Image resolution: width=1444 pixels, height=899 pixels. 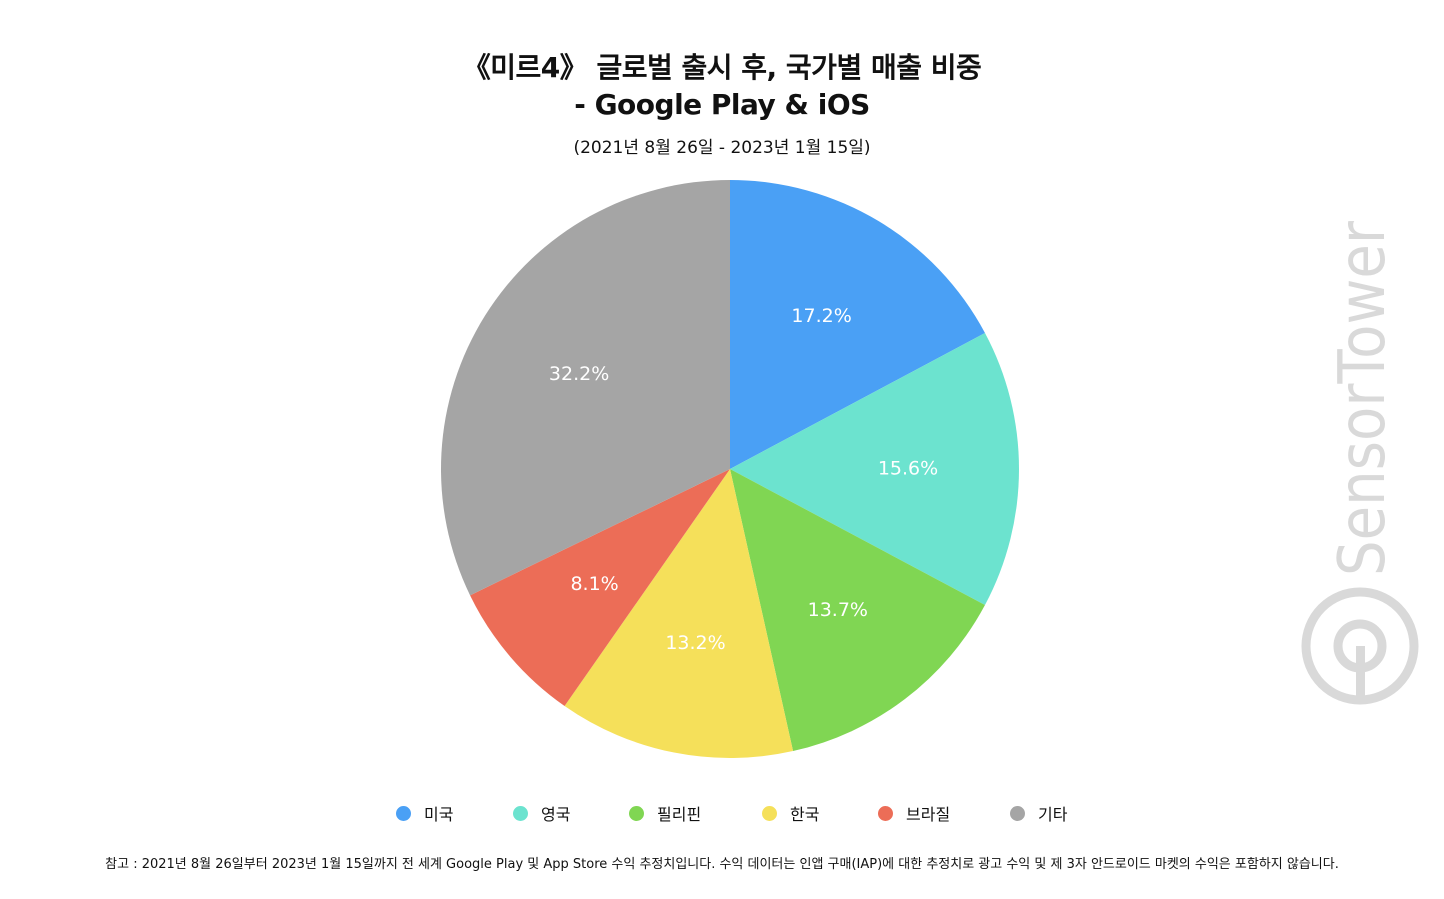 I want to click on legend-label-brazil: 브라질, so click(x=928, y=814).